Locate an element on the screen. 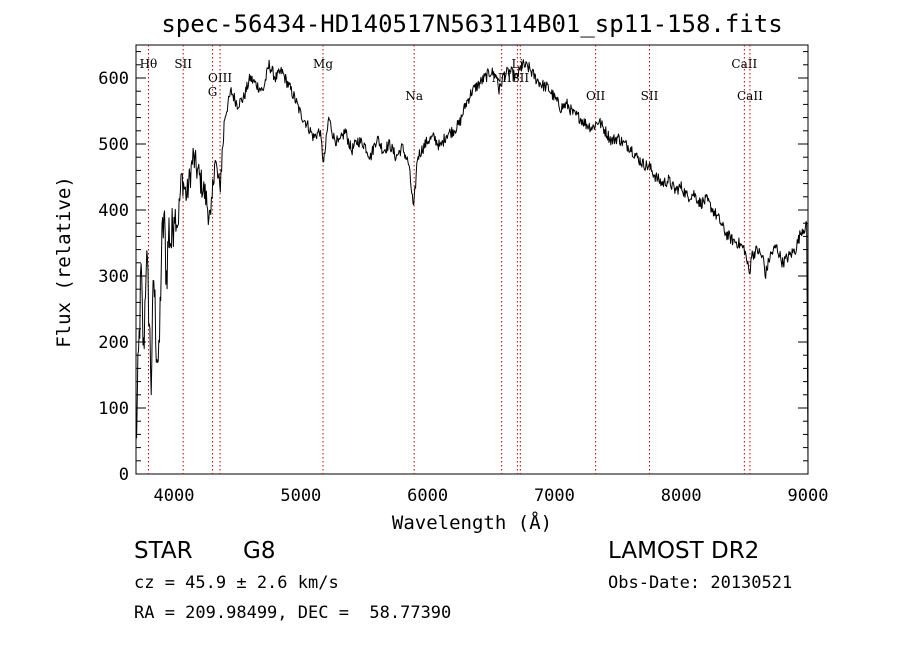 This screenshot has width=900, height=654. observation-date: Obs-Date: 20130521 is located at coordinates (700, 583).